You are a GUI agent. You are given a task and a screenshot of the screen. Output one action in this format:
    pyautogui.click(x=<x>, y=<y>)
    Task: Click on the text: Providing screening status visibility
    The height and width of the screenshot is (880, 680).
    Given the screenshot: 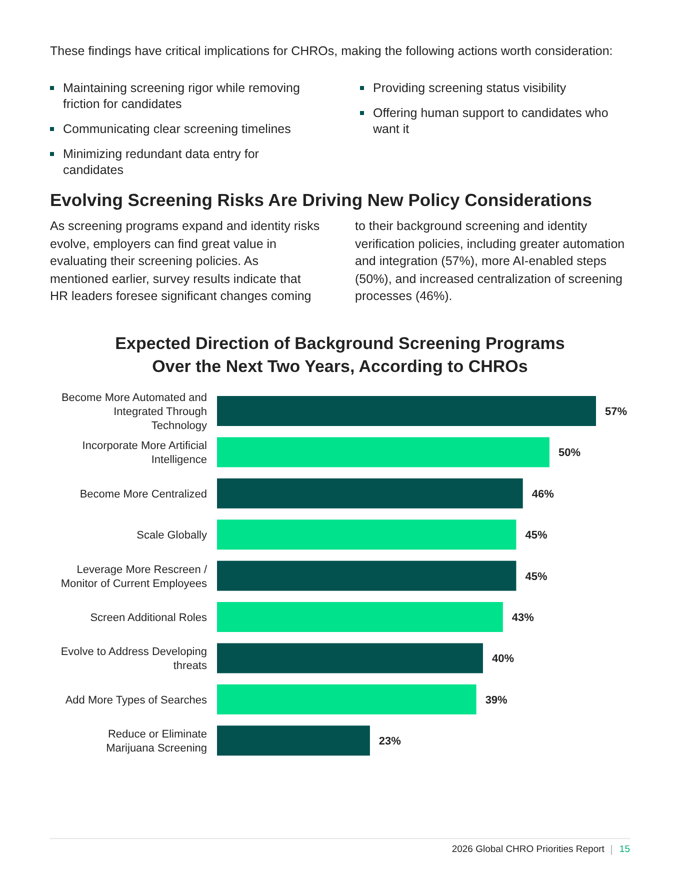 What is the action you would take?
    pyautogui.click(x=469, y=88)
    